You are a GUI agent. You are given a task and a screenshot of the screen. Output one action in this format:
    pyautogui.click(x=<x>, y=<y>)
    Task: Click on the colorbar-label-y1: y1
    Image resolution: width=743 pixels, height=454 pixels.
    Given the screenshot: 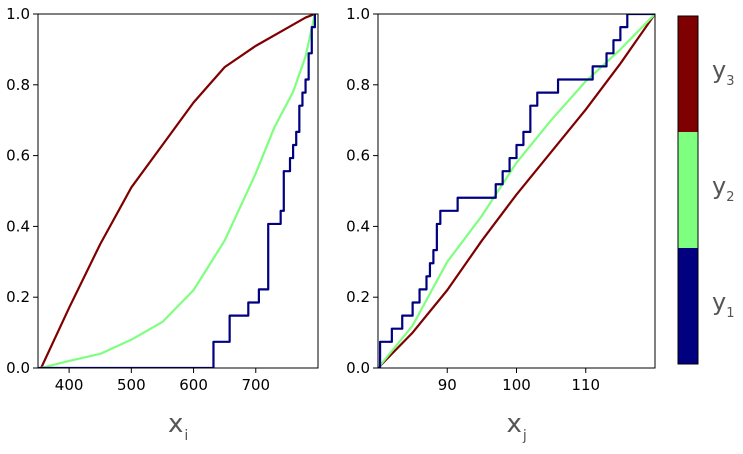 What is the action you would take?
    pyautogui.click(x=723, y=304)
    